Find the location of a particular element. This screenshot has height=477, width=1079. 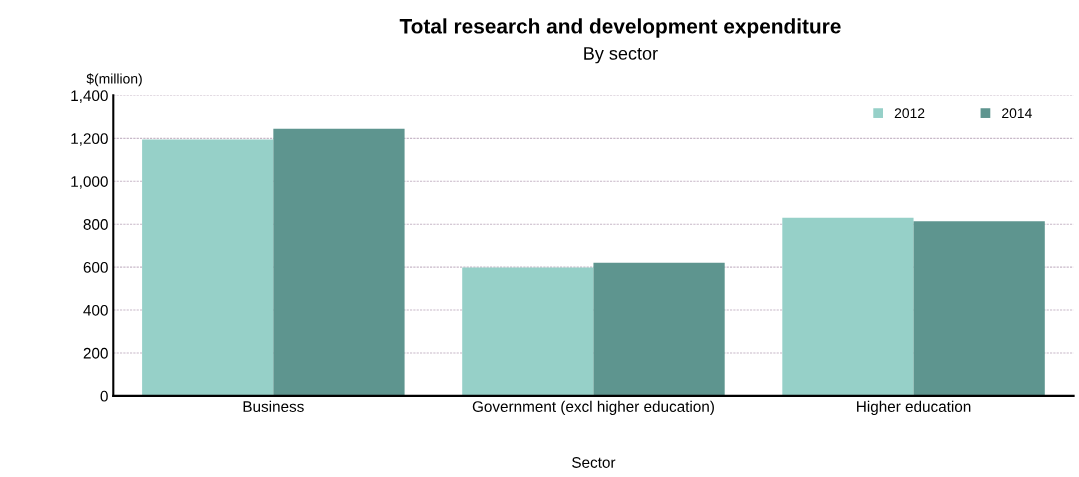

y-tick-label: 200 is located at coordinates (95, 353).